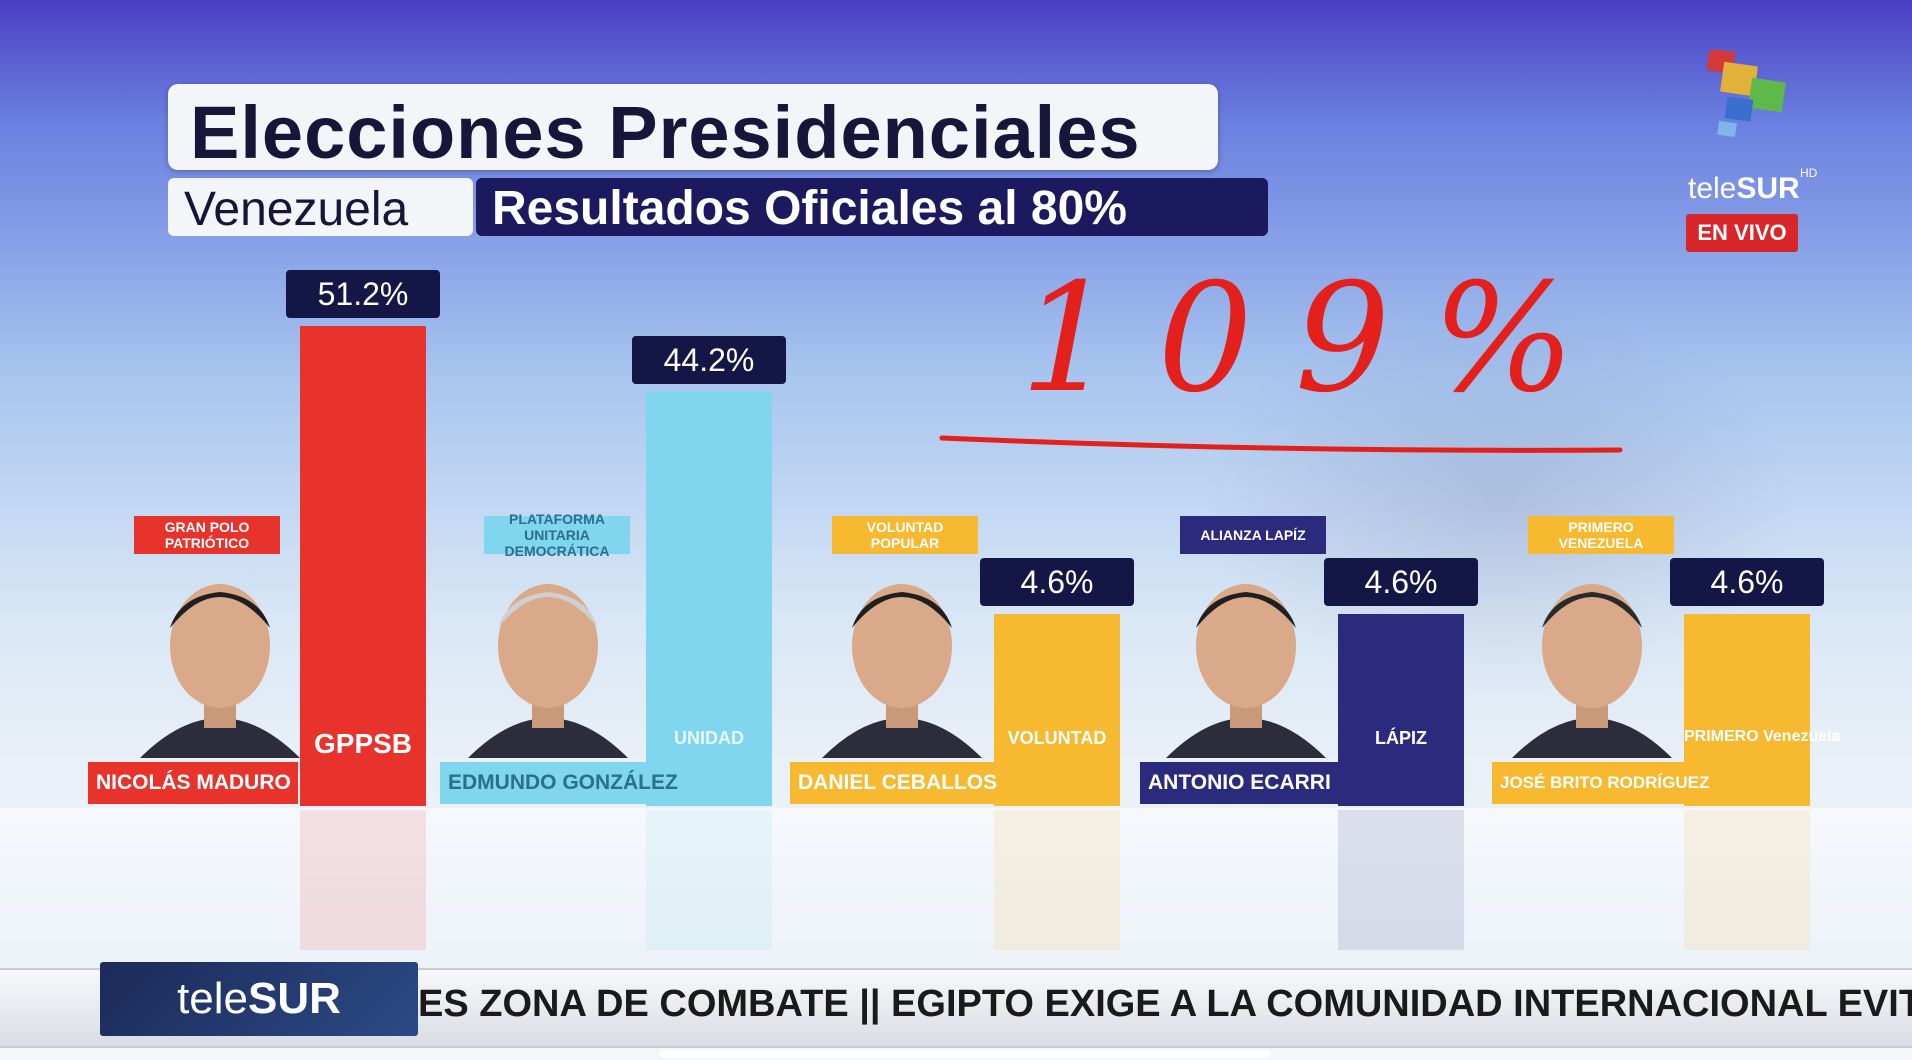  I want to click on country-panel, so click(320, 207).